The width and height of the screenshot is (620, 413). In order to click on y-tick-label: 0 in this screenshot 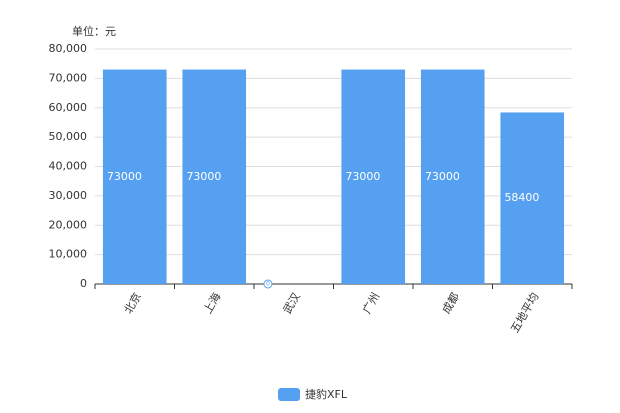, I will do `click(83, 283)`.